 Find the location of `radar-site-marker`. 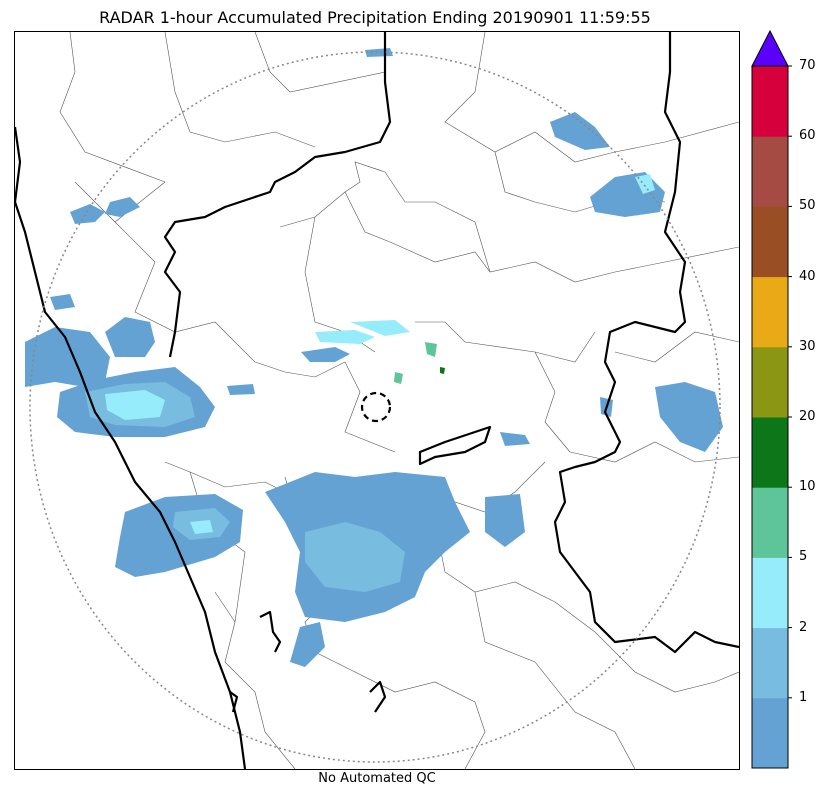

radar-site-marker is located at coordinates (376, 407).